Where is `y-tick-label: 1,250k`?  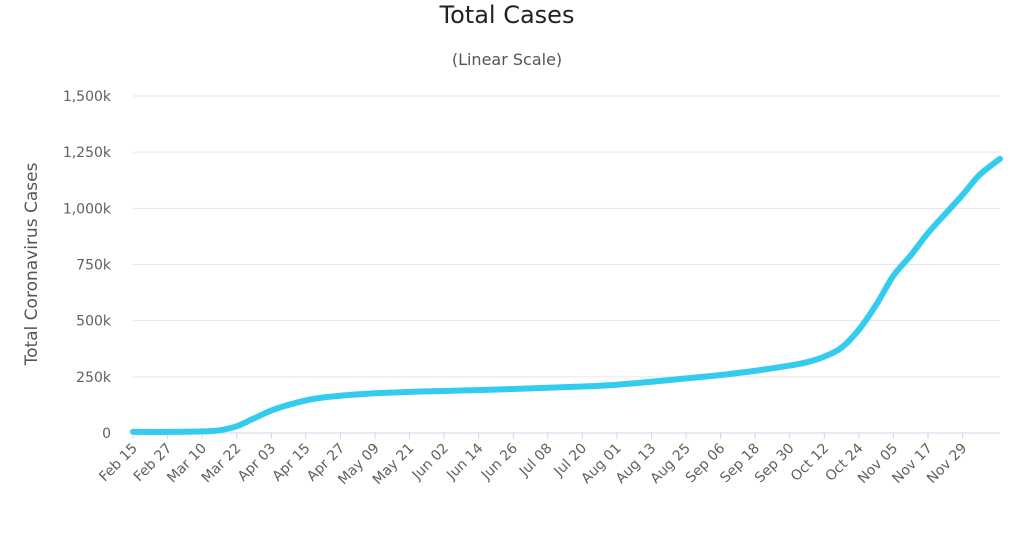
y-tick-label: 1,250k is located at coordinates (87, 153).